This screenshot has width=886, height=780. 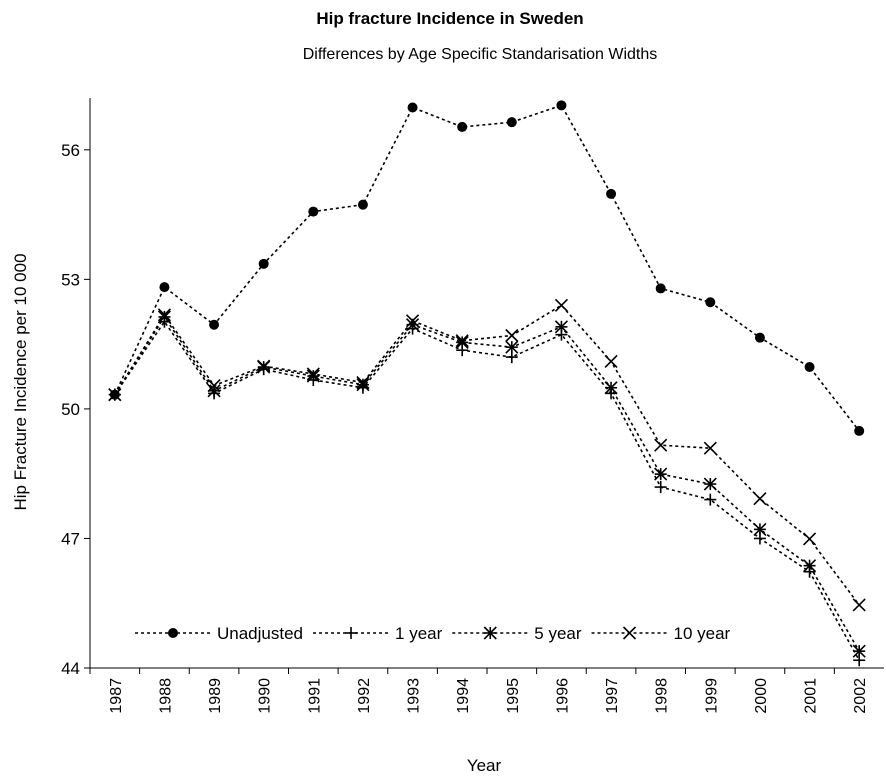 I want to click on x-tick-label: 1999, so click(x=711, y=696).